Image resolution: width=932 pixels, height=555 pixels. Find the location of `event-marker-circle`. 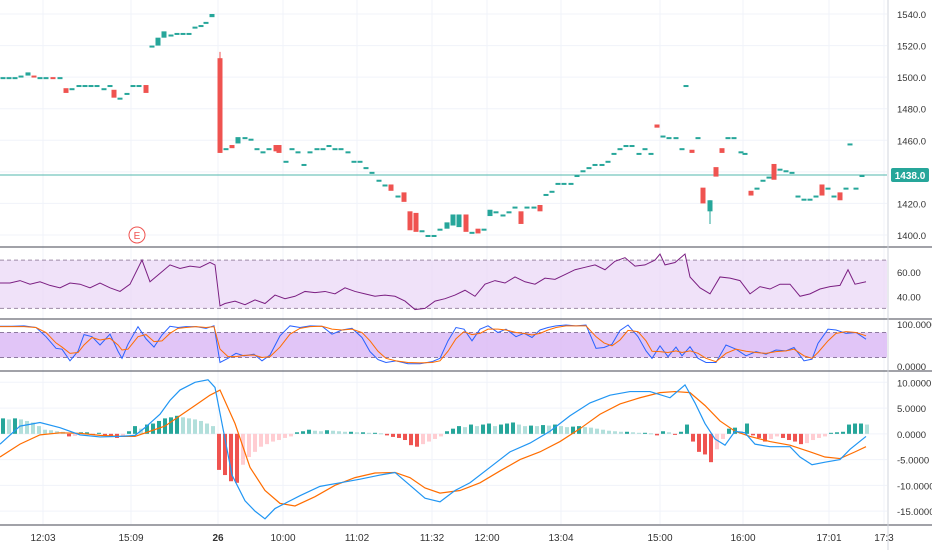

event-marker-circle is located at coordinates (137, 235).